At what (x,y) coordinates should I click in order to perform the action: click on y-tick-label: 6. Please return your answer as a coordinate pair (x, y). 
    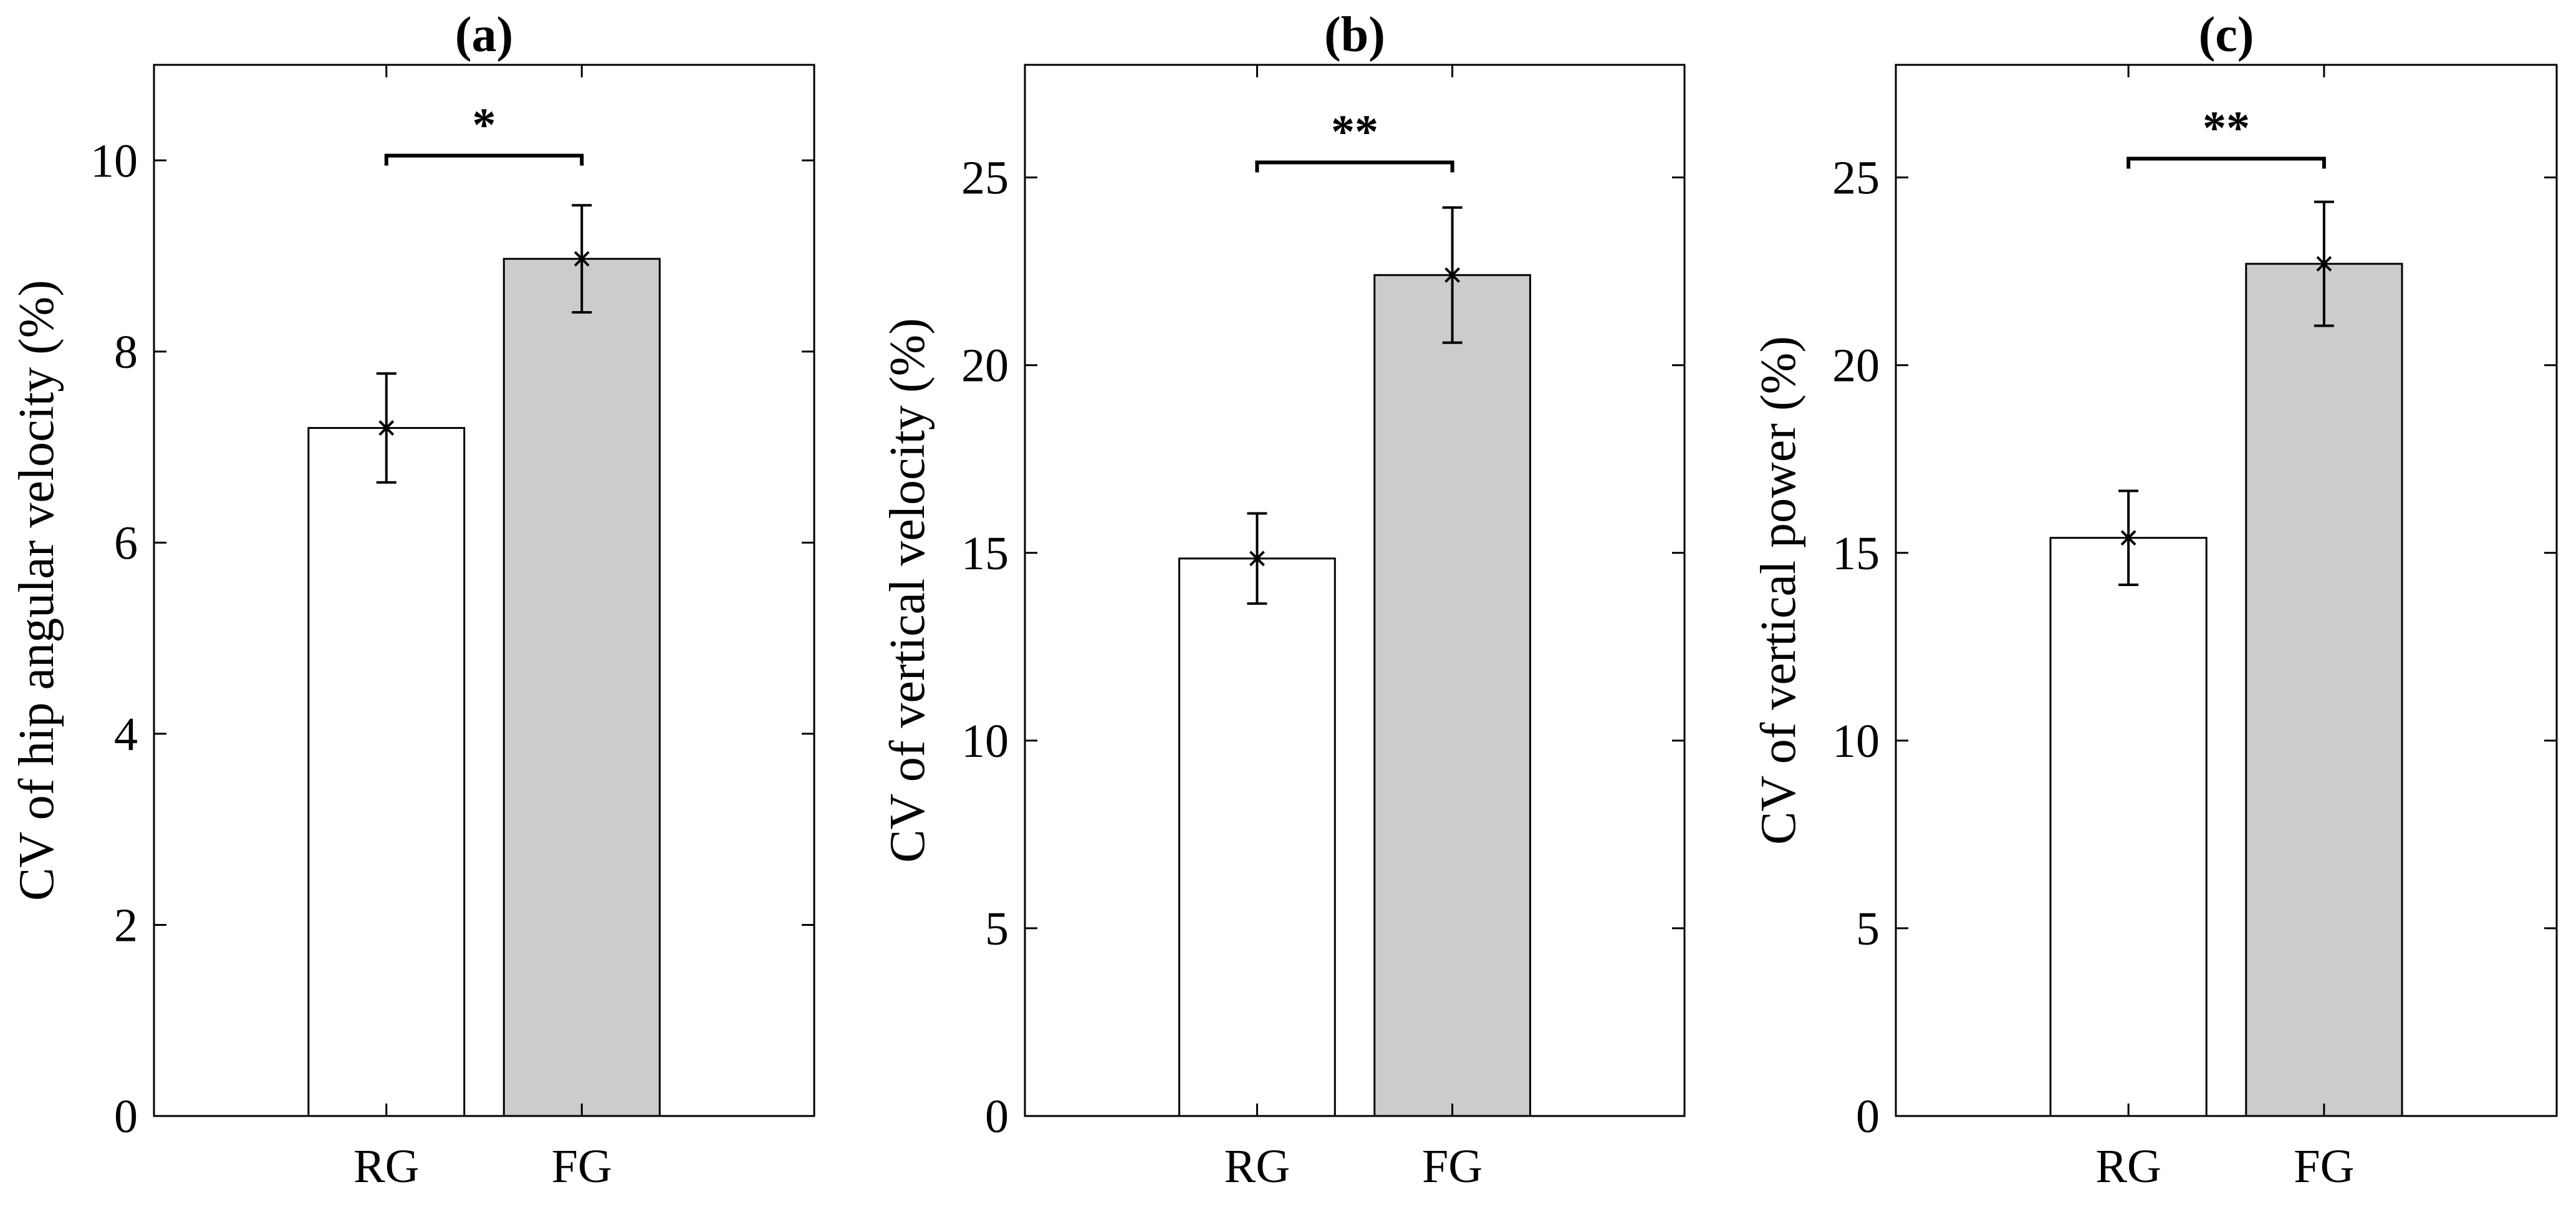
    Looking at the image, I should click on (126, 543).